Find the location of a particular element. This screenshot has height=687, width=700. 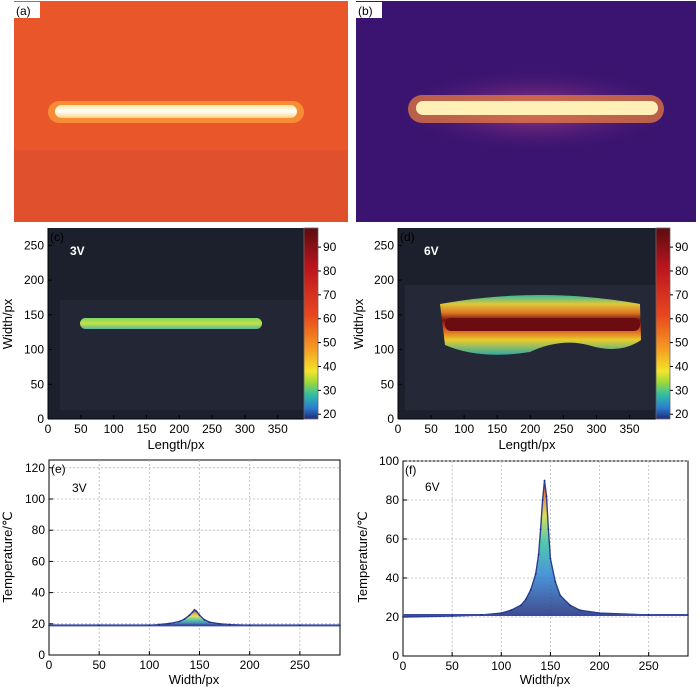

colorbar-tick-label: 60 is located at coordinates (682, 319).